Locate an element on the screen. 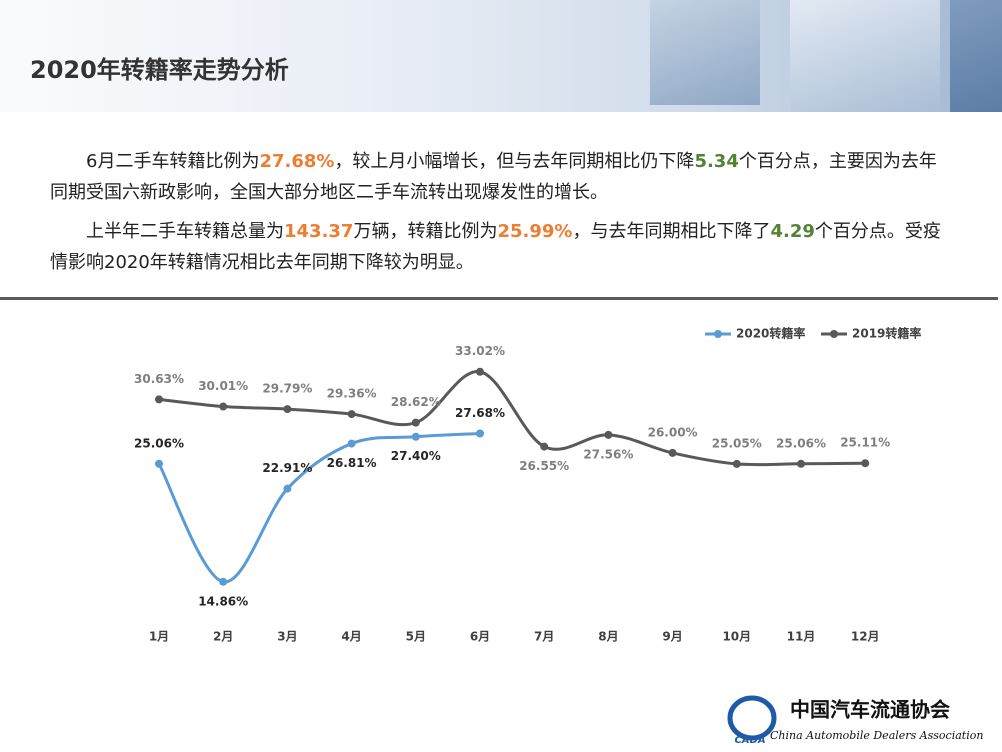 This screenshot has height=752, width=1002. slide-title: 2020年转籍率走势分析 is located at coordinates (159, 70).